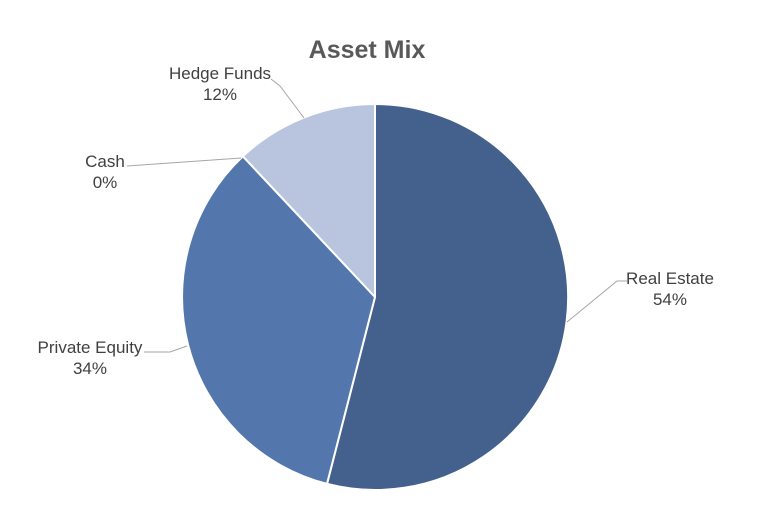 Image resolution: width=758 pixels, height=526 pixels. I want to click on leader-line-cash, so click(184, 162).